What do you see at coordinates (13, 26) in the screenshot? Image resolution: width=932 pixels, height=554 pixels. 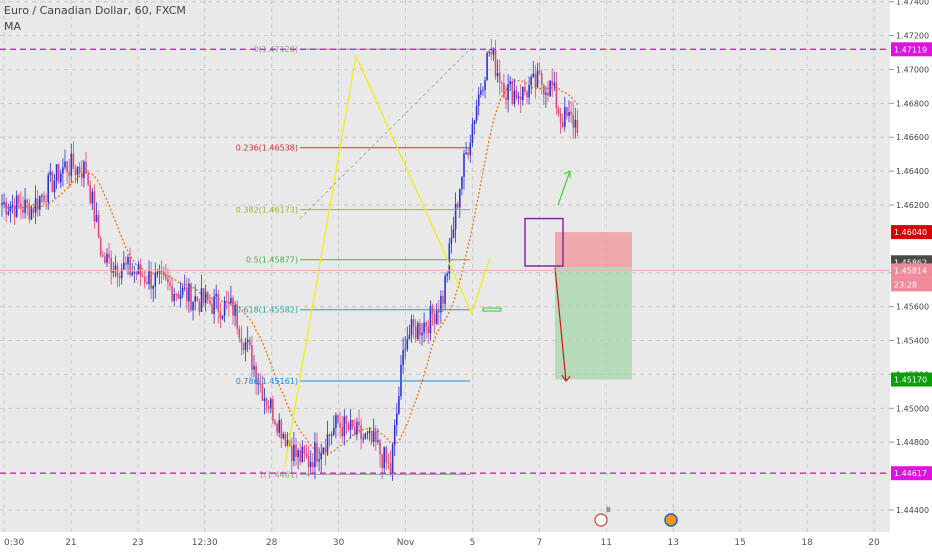 I see `ma-indicator-label: MA` at bounding box center [13, 26].